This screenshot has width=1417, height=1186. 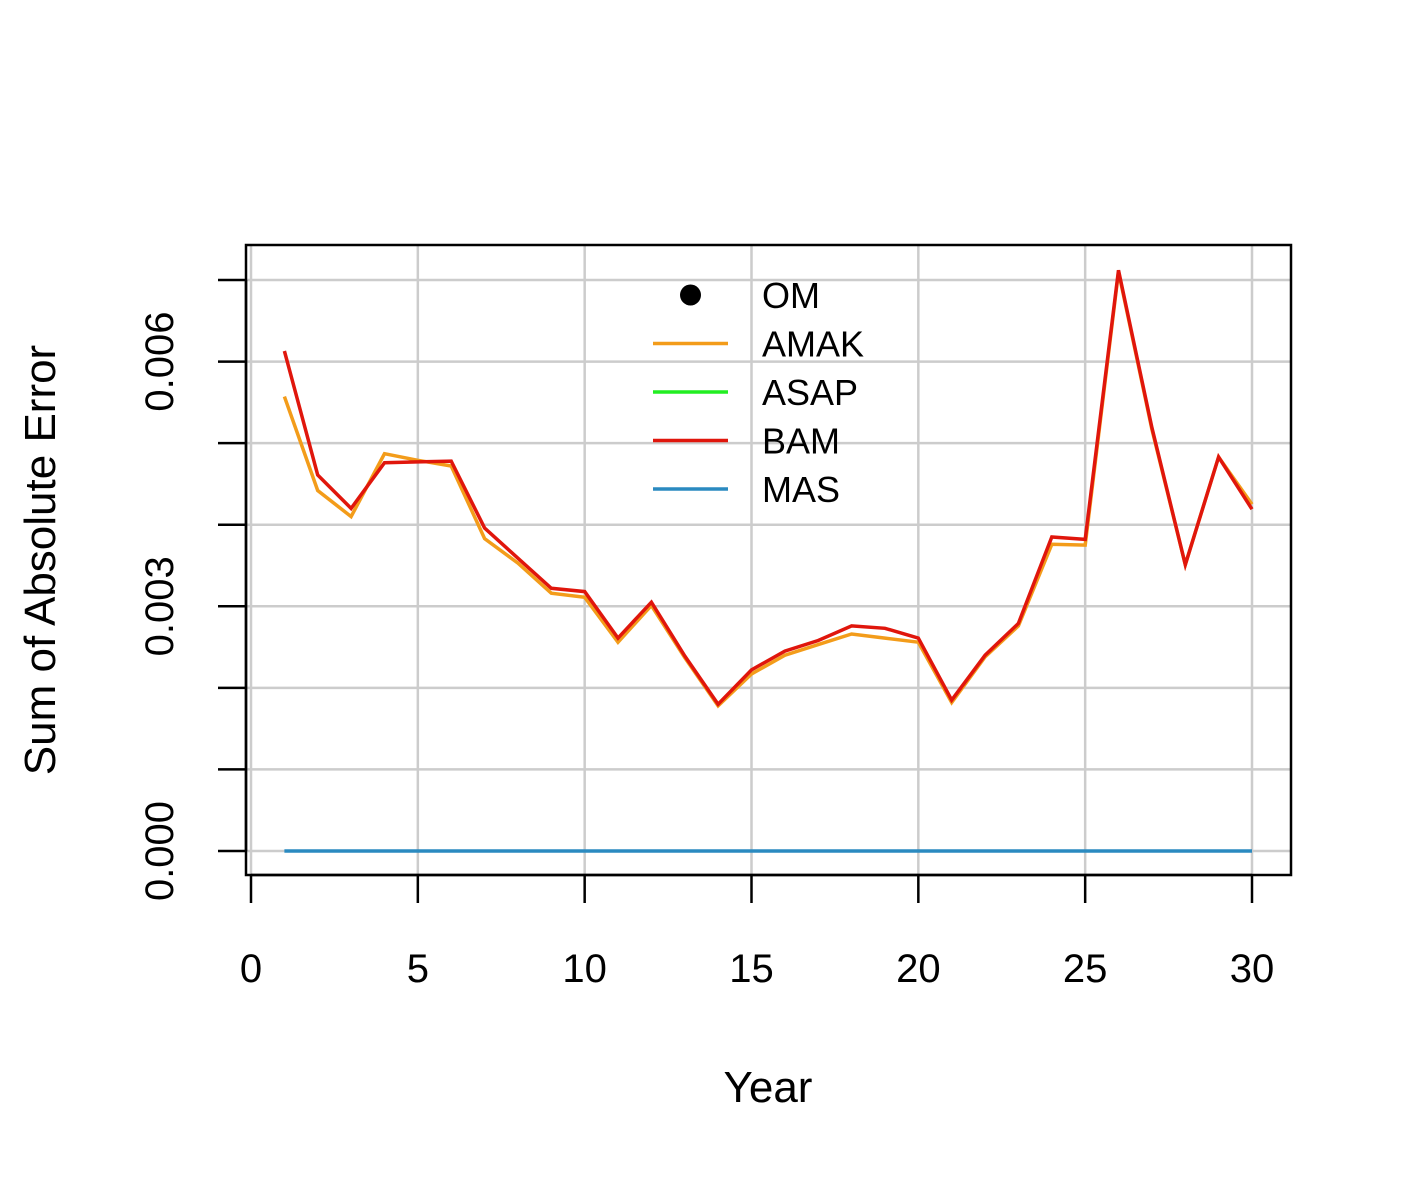 I want to click on x-tick-label: 0, so click(x=251, y=969).